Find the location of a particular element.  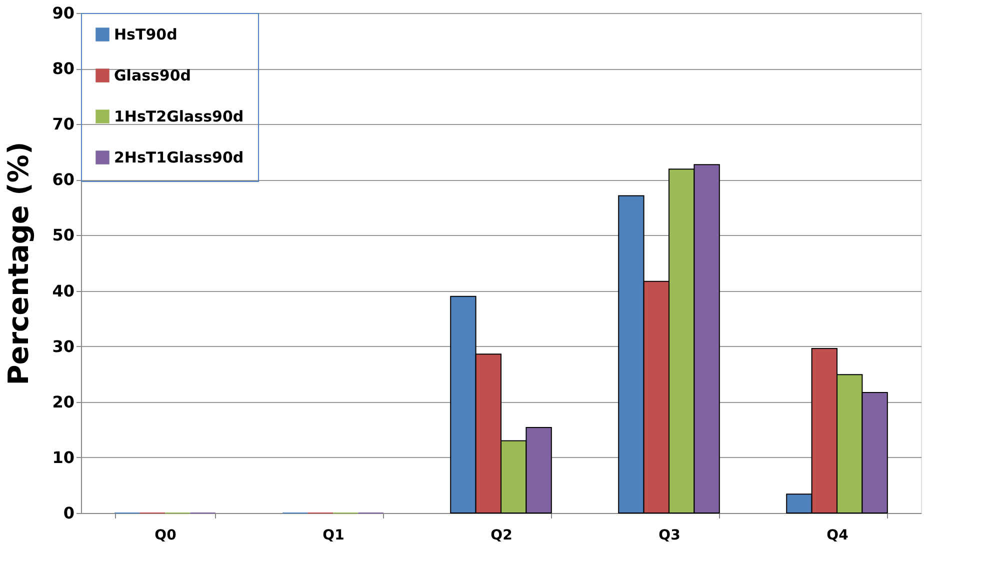

legend-label: 2HsT1Glass90d is located at coordinates (179, 157).